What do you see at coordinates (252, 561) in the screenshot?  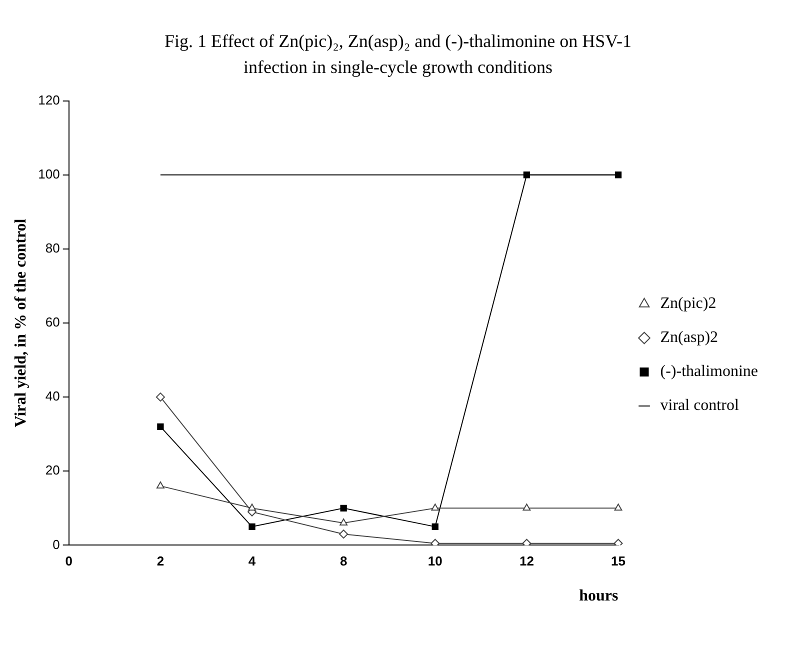 I see `x-tick-label: 4` at bounding box center [252, 561].